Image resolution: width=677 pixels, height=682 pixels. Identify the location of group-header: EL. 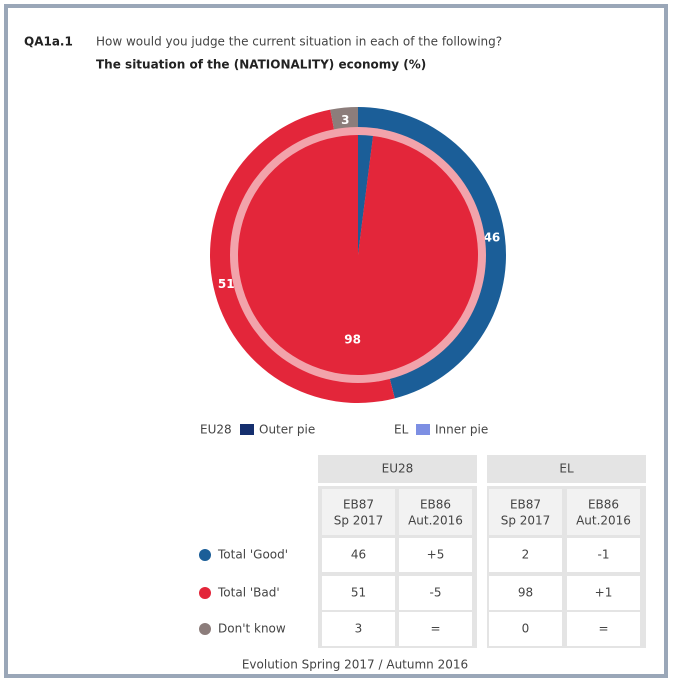
(566, 469).